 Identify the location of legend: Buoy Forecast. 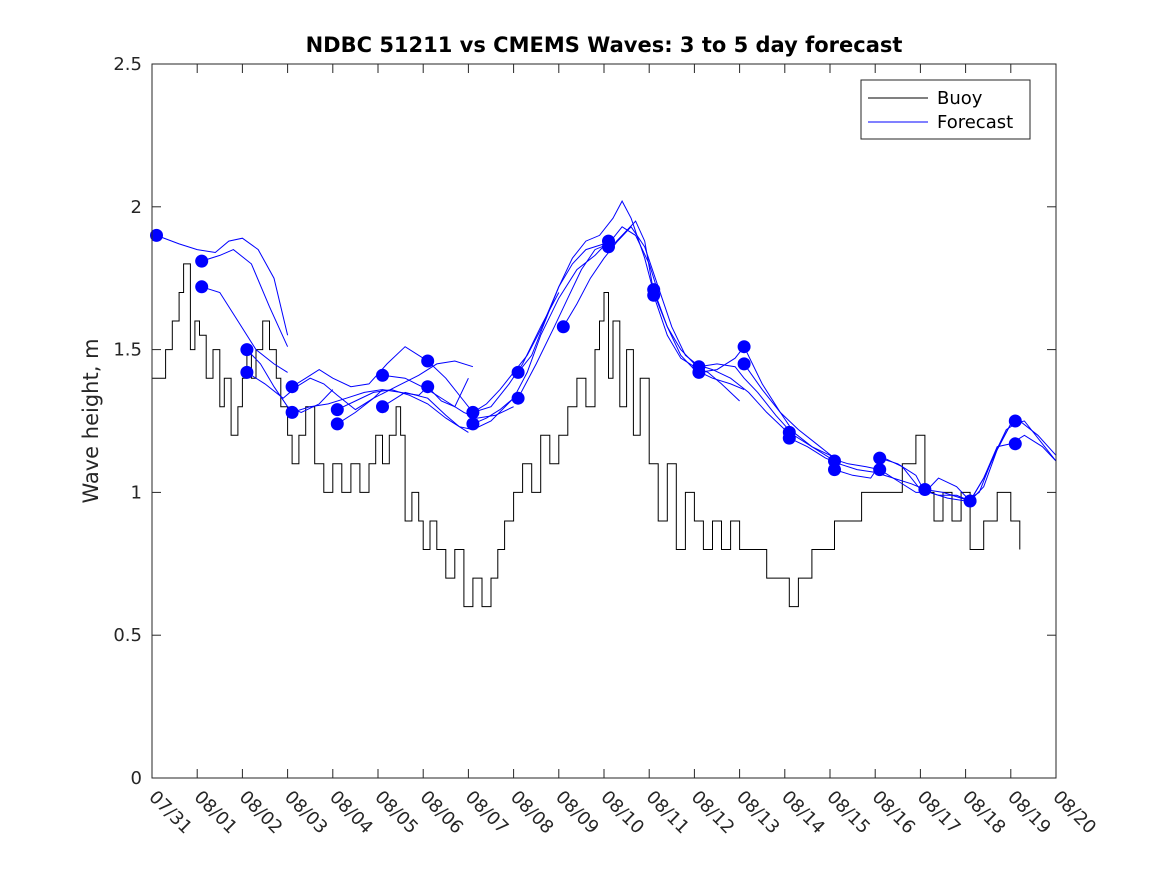
(945, 109).